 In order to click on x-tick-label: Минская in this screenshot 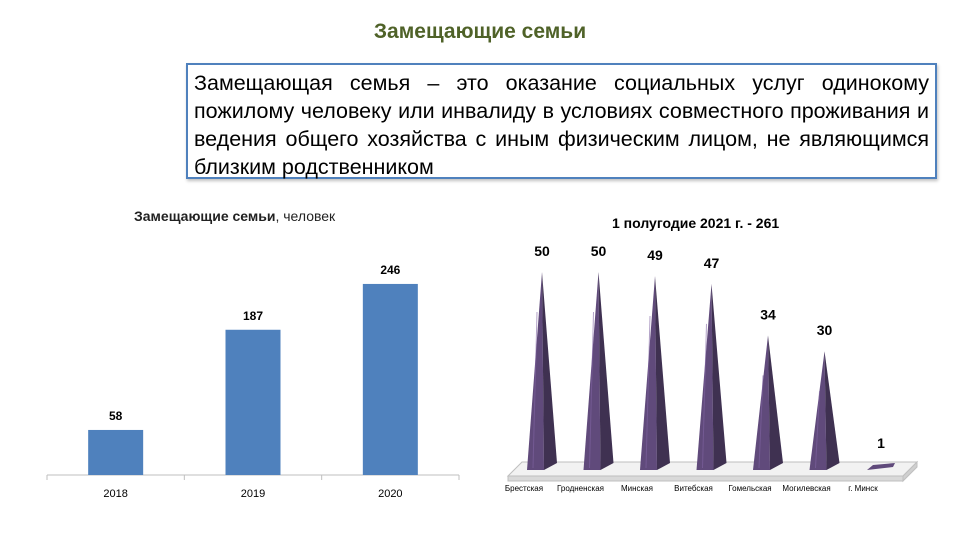, I will do `click(637, 488)`.